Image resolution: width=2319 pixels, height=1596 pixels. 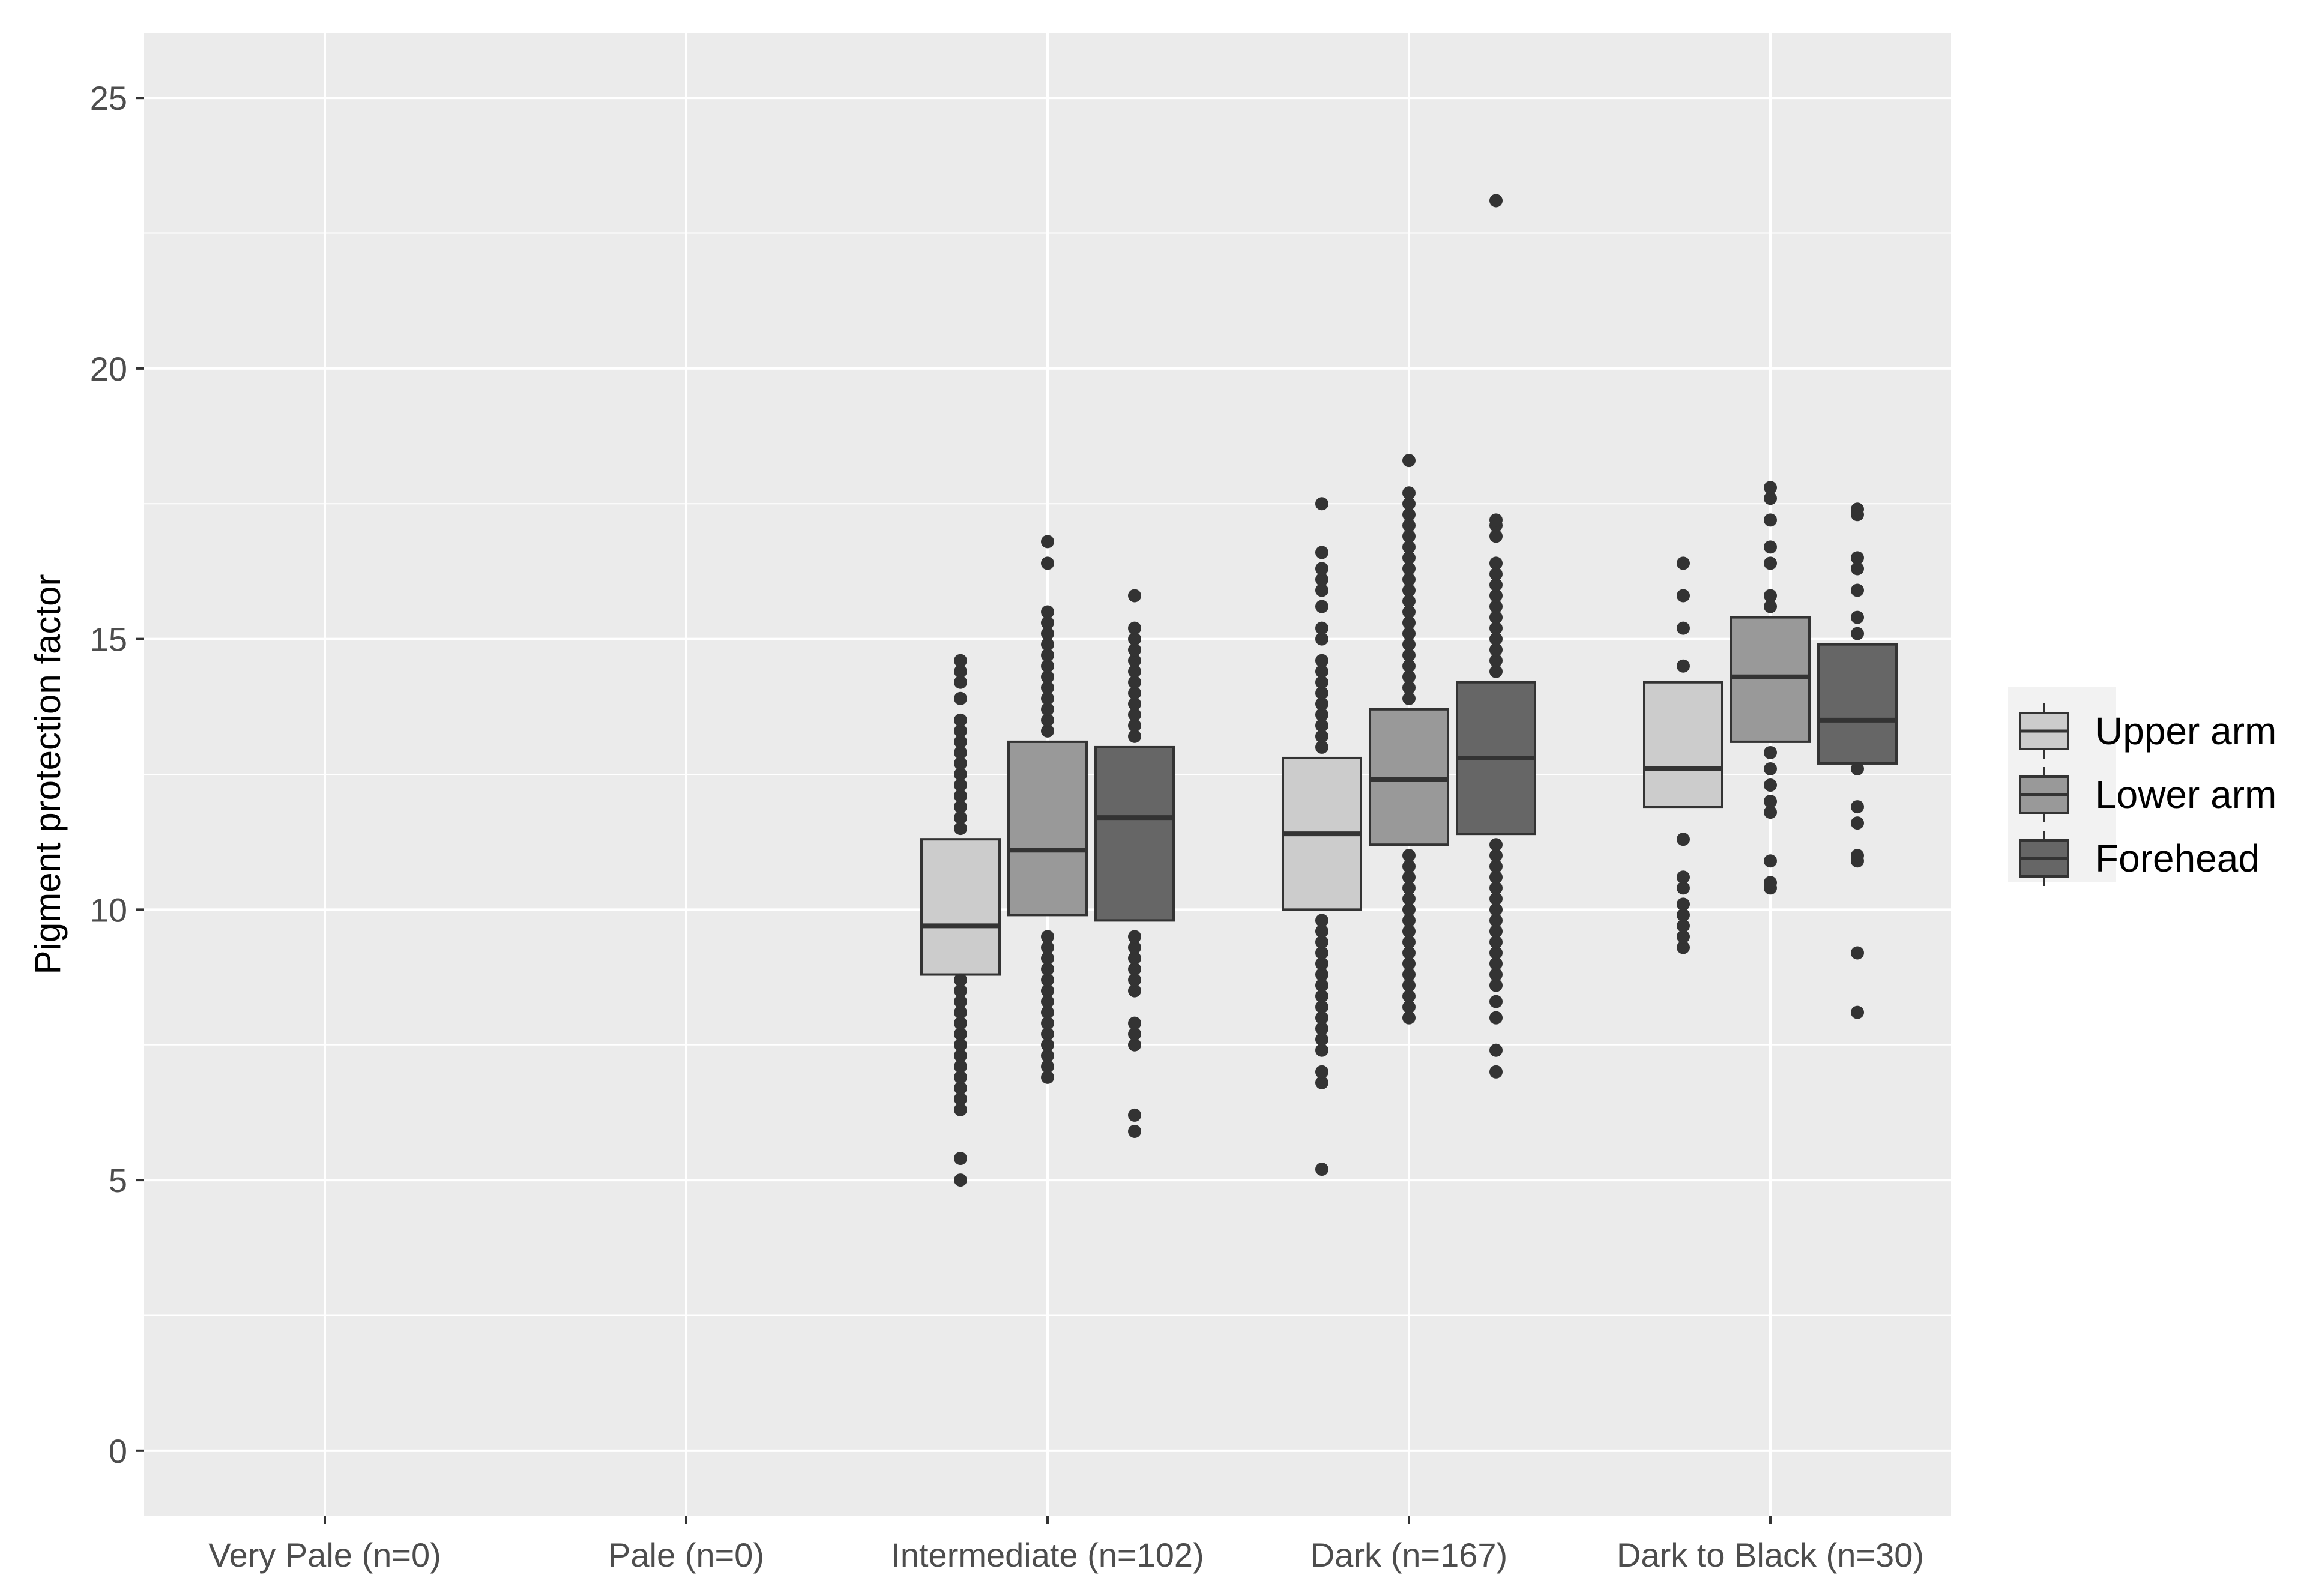 I want to click on y-tick-label: 20, so click(x=108, y=369).